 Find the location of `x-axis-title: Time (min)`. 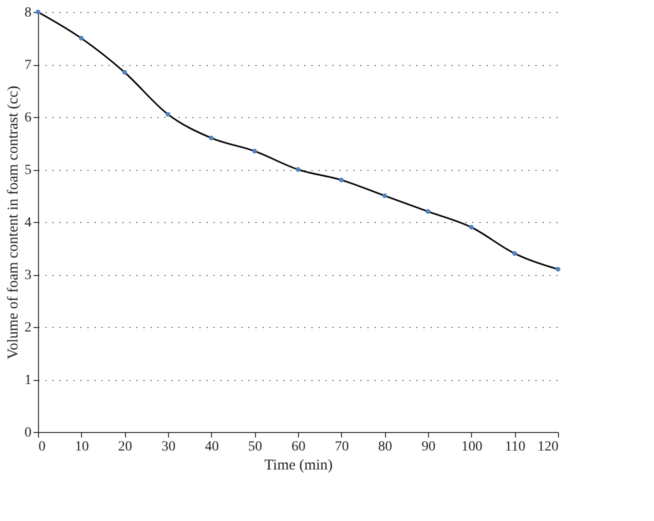

x-axis-title: Time (min) is located at coordinates (298, 466).